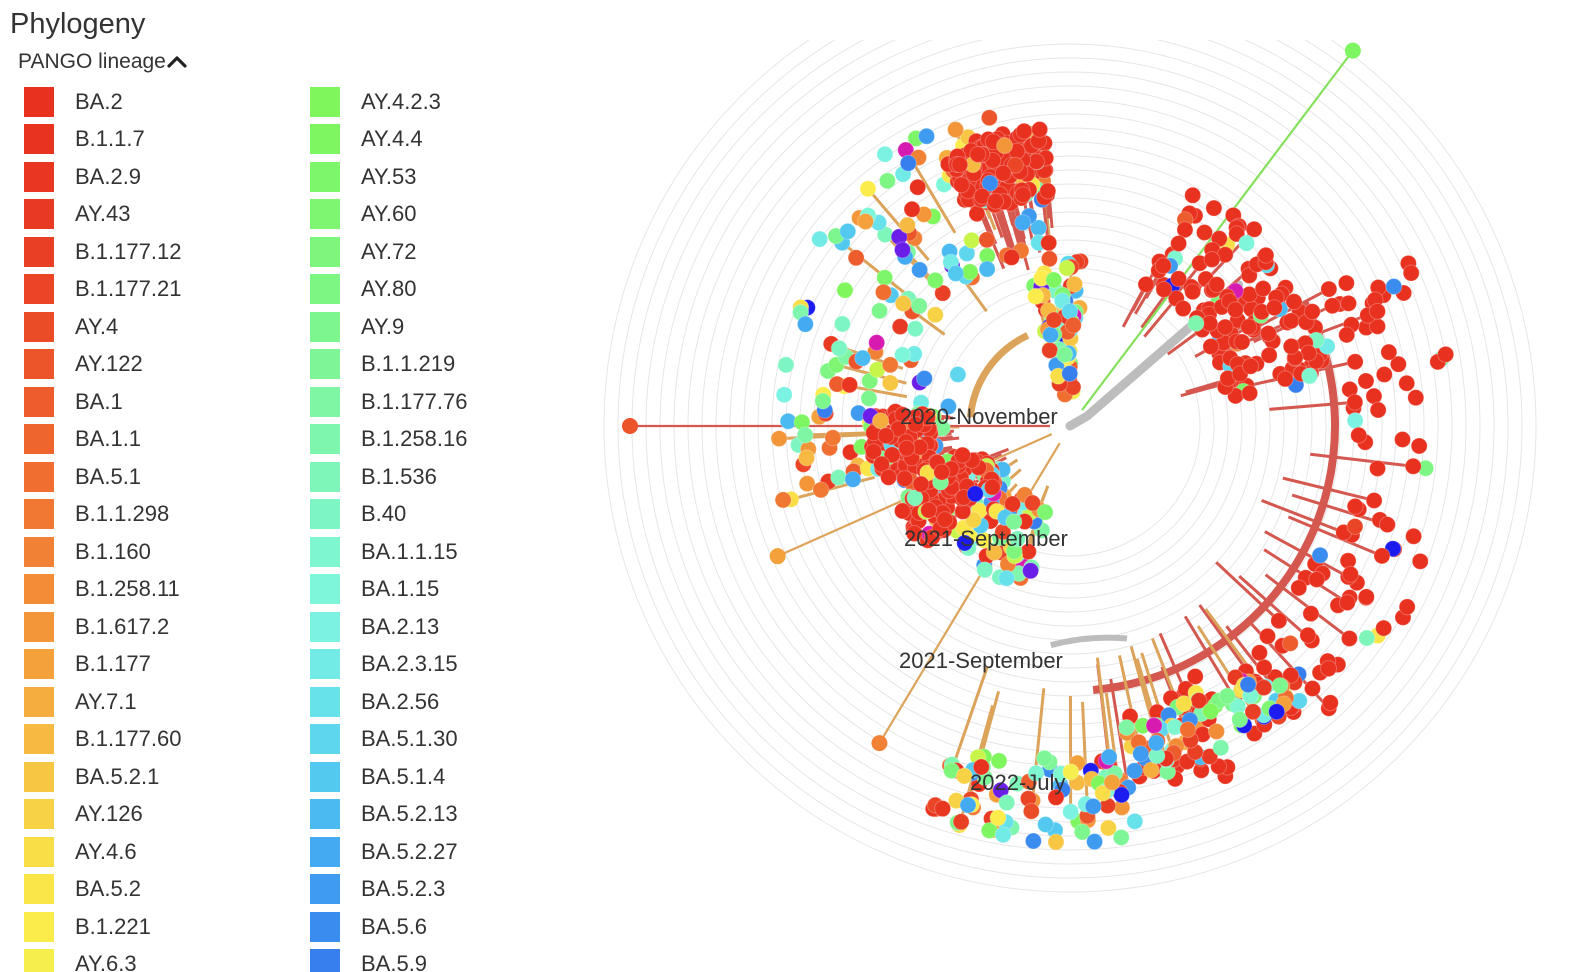 Image resolution: width=1590 pixels, height=972 pixels. I want to click on legend-item: BA.1.15, so click(374, 589).